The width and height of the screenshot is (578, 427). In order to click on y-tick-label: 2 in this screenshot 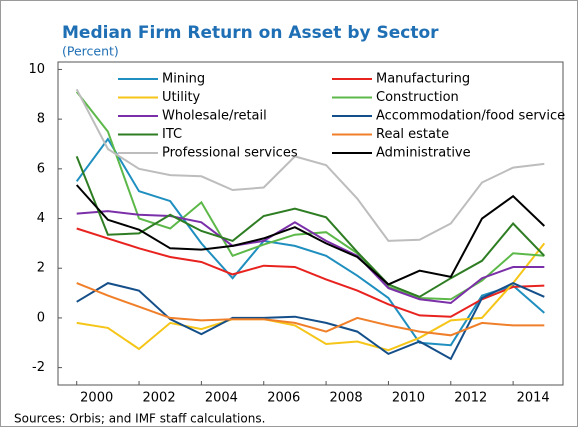, I will do `click(41, 268)`.